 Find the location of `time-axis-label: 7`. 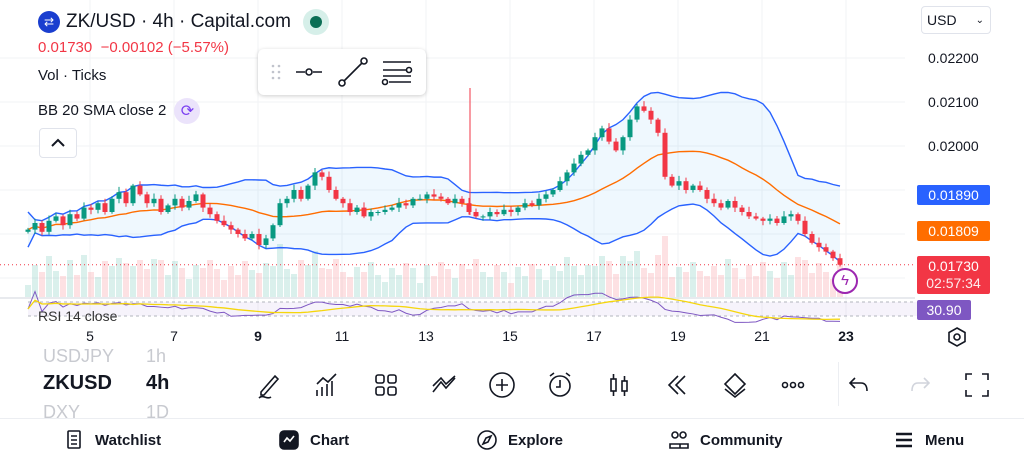

time-axis-label: 7 is located at coordinates (174, 336).